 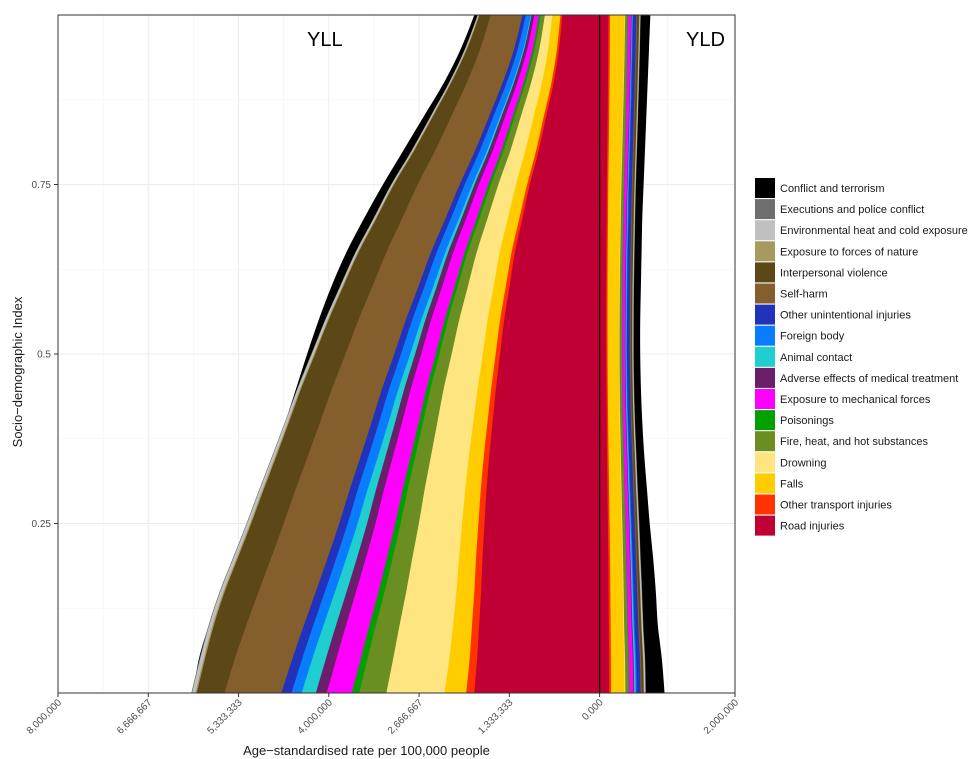 What do you see at coordinates (765, 272) in the screenshot?
I see `legend-swatch-interpersonal-violence` at bounding box center [765, 272].